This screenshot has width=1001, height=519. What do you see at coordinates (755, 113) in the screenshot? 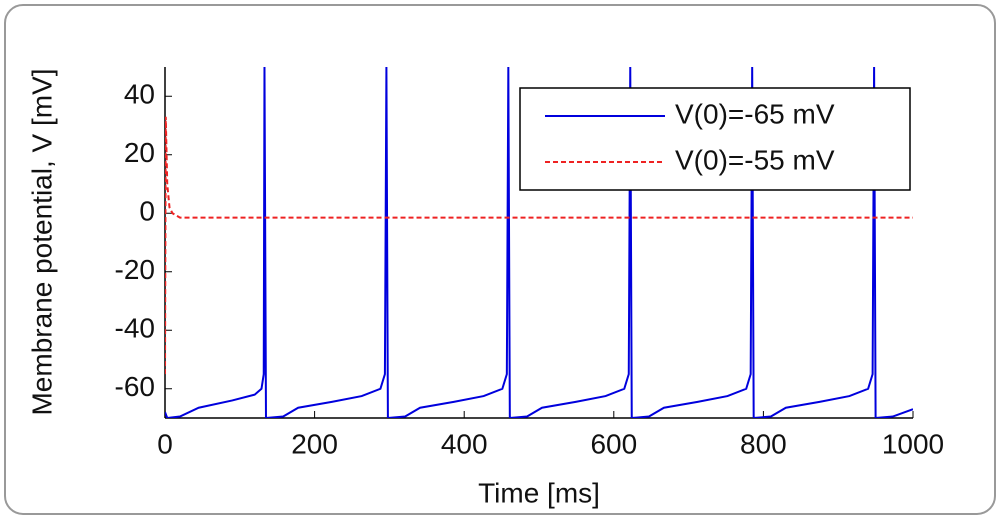
I see `legend-label: V(0)=-65 mV` at bounding box center [755, 113].